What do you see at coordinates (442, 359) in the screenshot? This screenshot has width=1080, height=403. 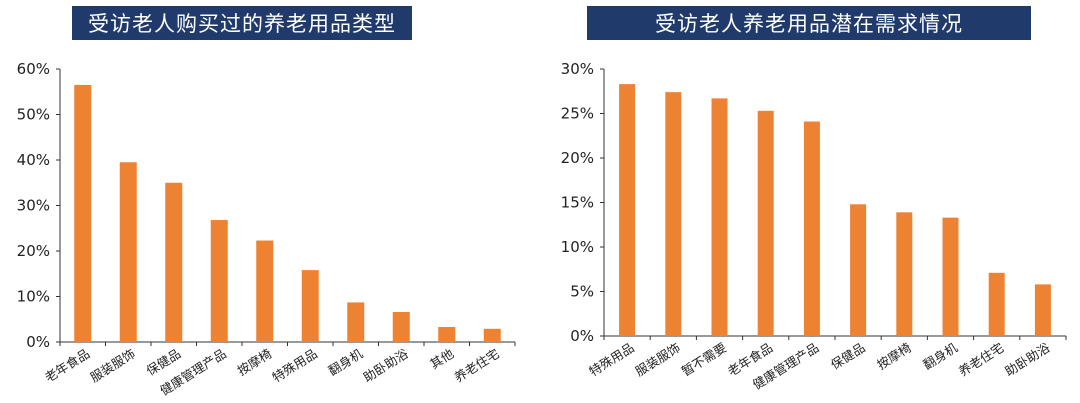 I see `x-category-label: 其他` at bounding box center [442, 359].